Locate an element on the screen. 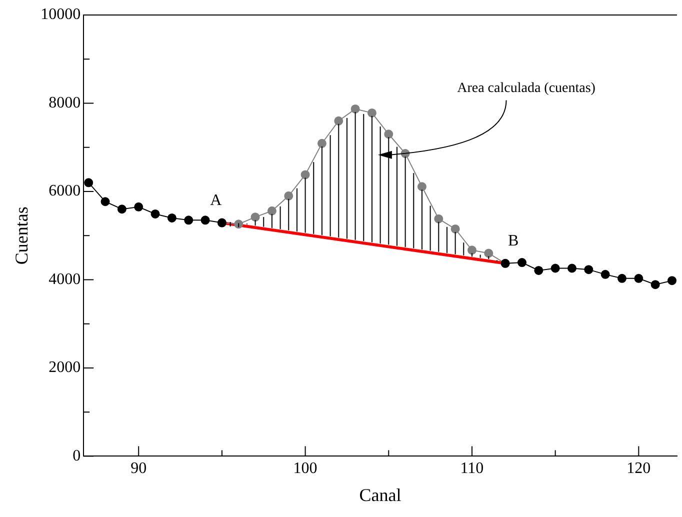 This screenshot has height=517, width=682. y-tick-label: 8000 is located at coordinates (64, 103).